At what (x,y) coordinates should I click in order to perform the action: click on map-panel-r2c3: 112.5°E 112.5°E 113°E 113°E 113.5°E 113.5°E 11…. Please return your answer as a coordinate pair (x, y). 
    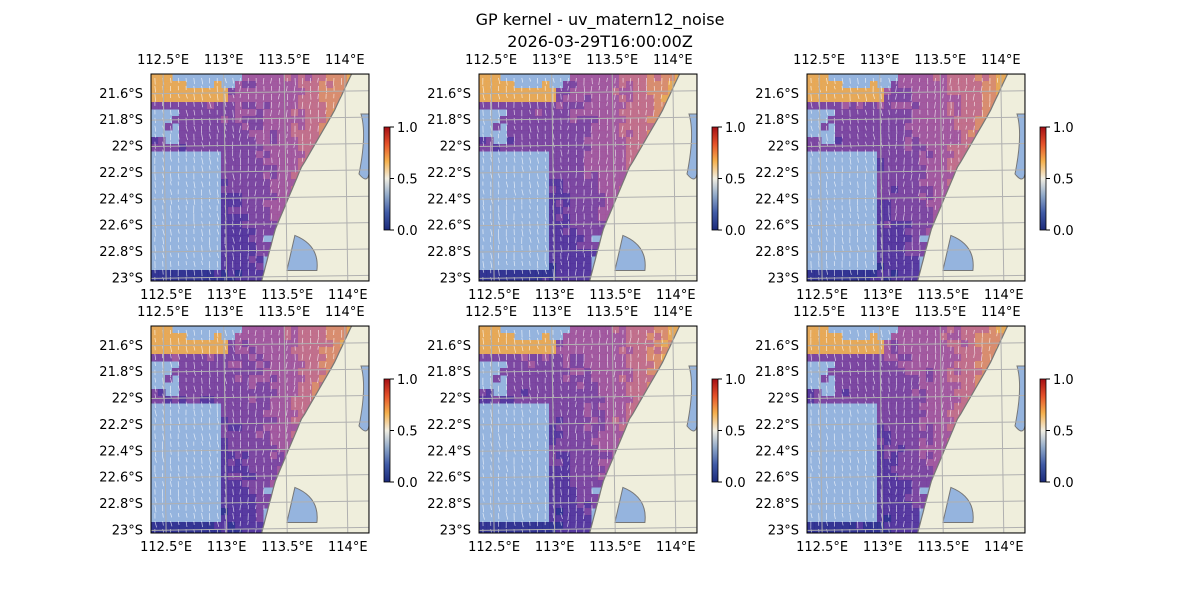
    Looking at the image, I should click on (914, 430).